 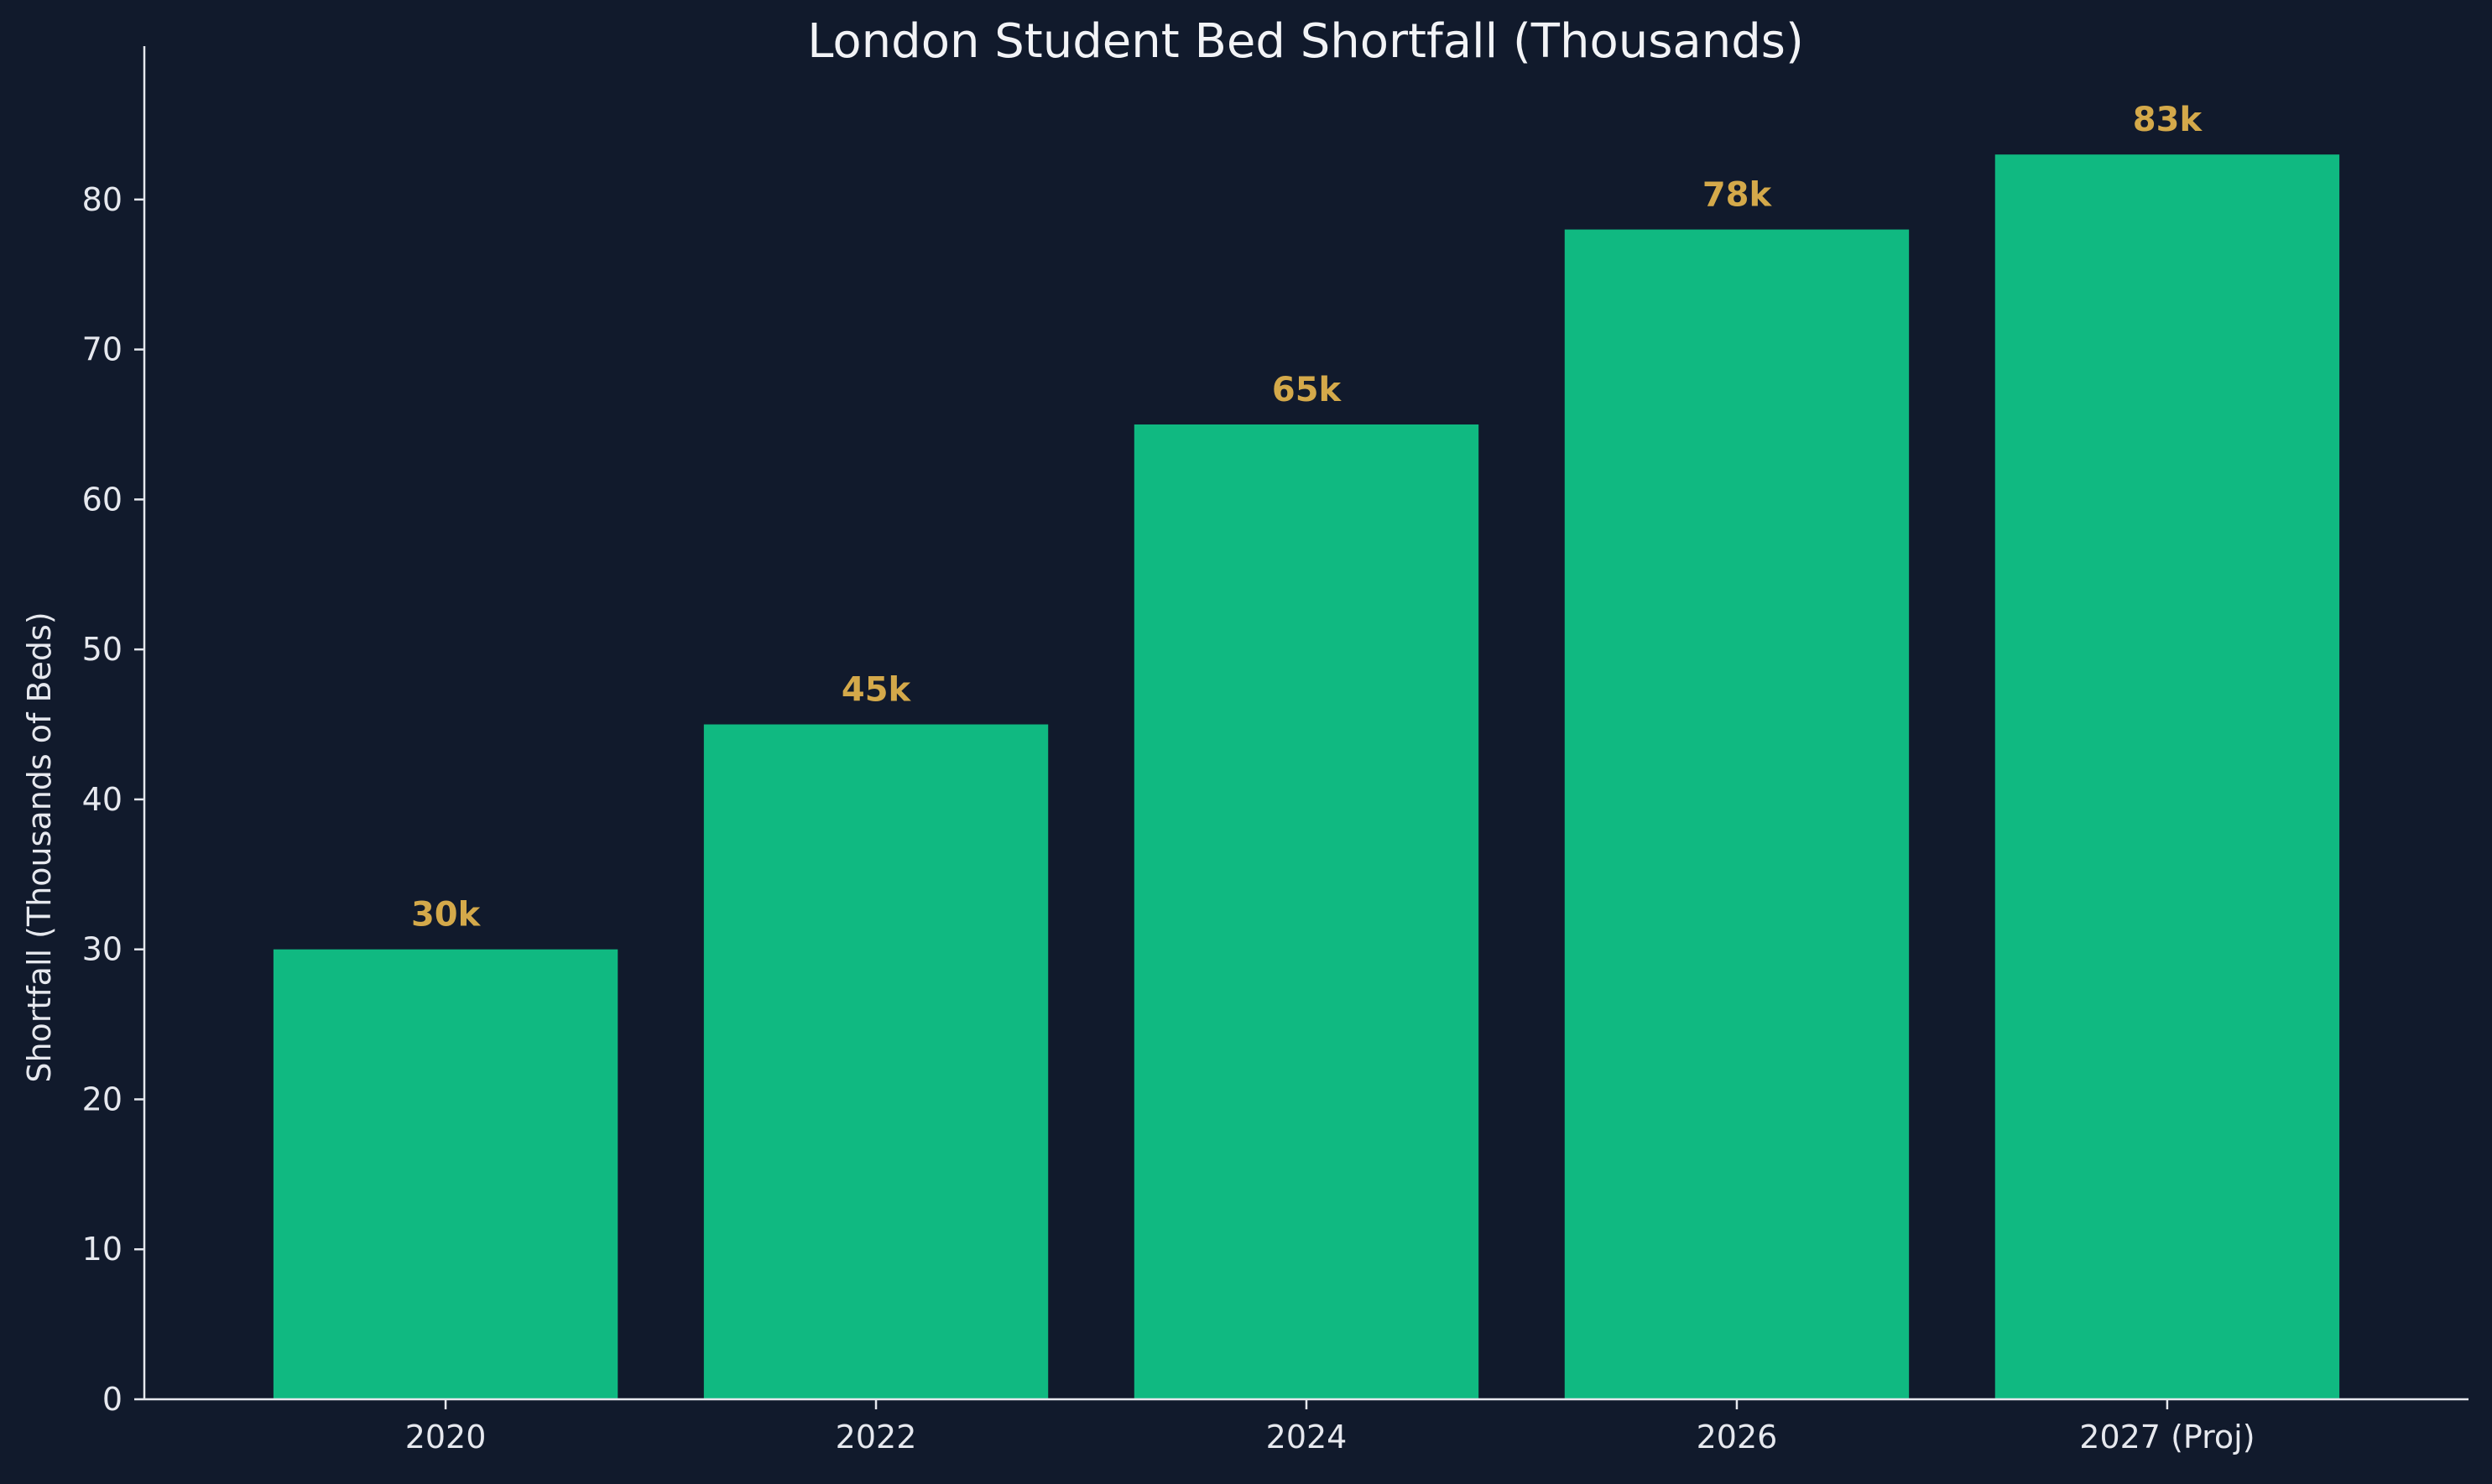 I want to click on bar-2027-proj, so click(x=2167, y=777).